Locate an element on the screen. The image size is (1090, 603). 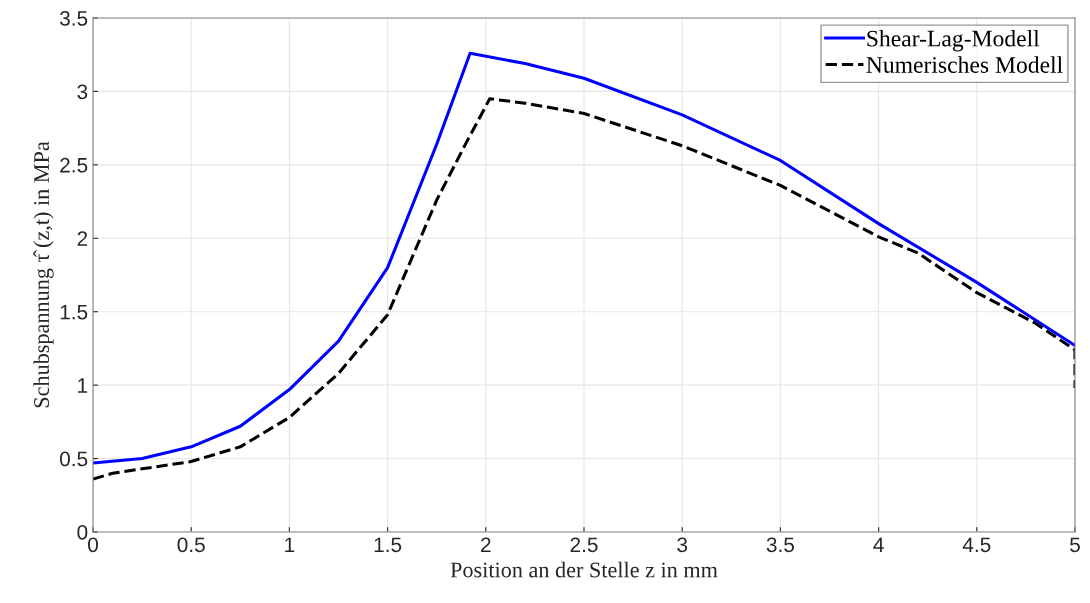
x-tick-label: 3.5 is located at coordinates (780, 545).